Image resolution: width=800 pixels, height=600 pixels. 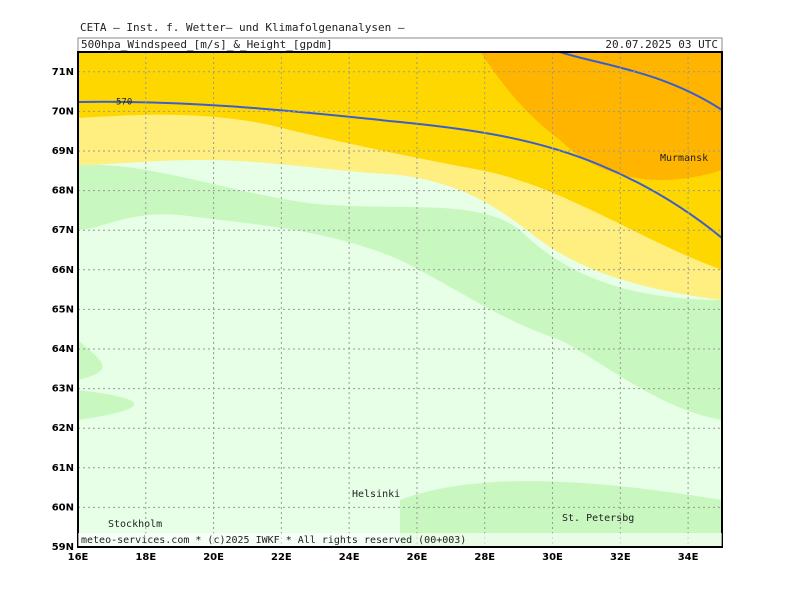 I want to click on y-tick-label: 69N, so click(x=63, y=151).